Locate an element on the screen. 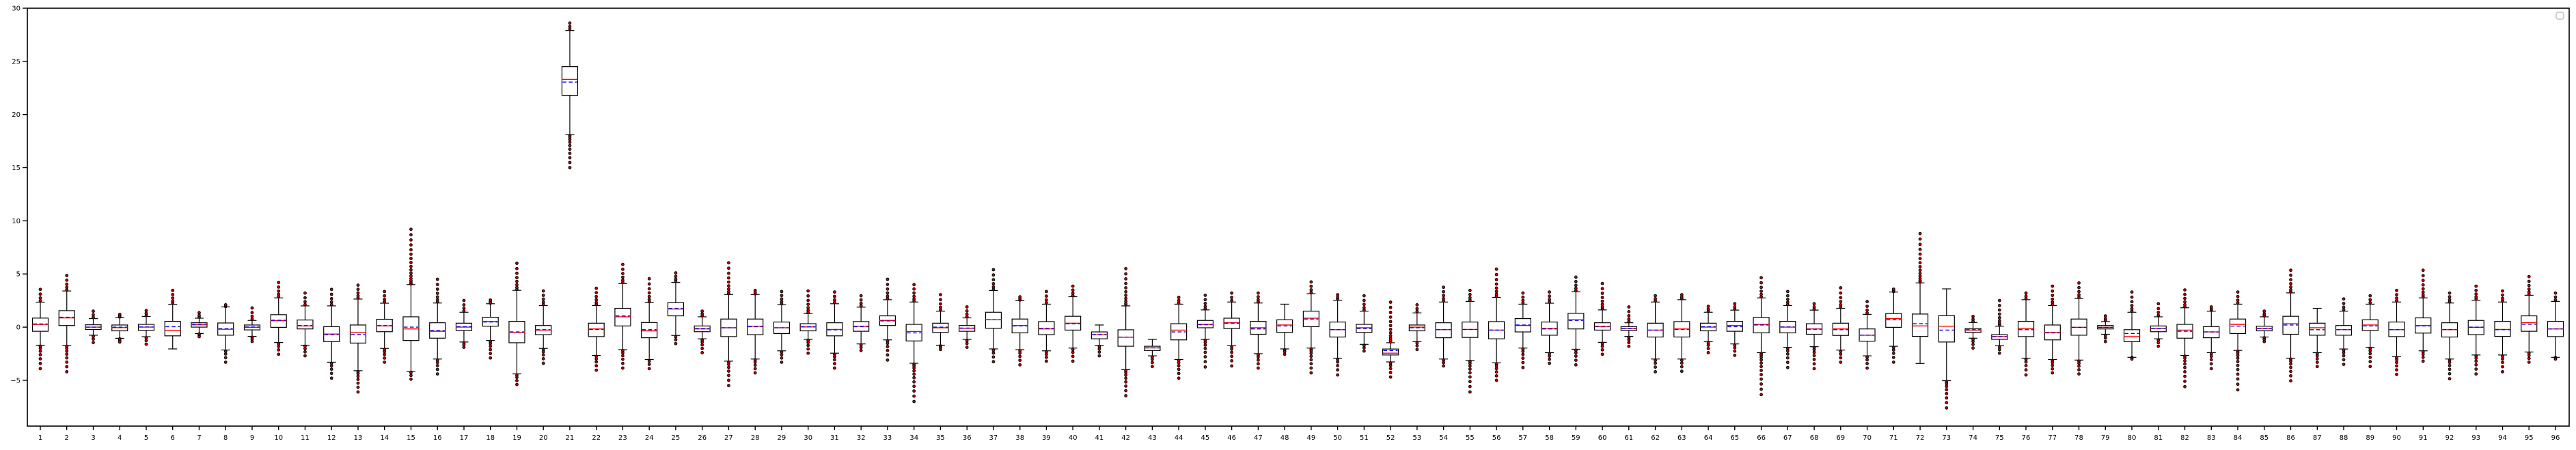 This screenshot has width=2576, height=450. widget-button is located at coordinates (2560, 16).